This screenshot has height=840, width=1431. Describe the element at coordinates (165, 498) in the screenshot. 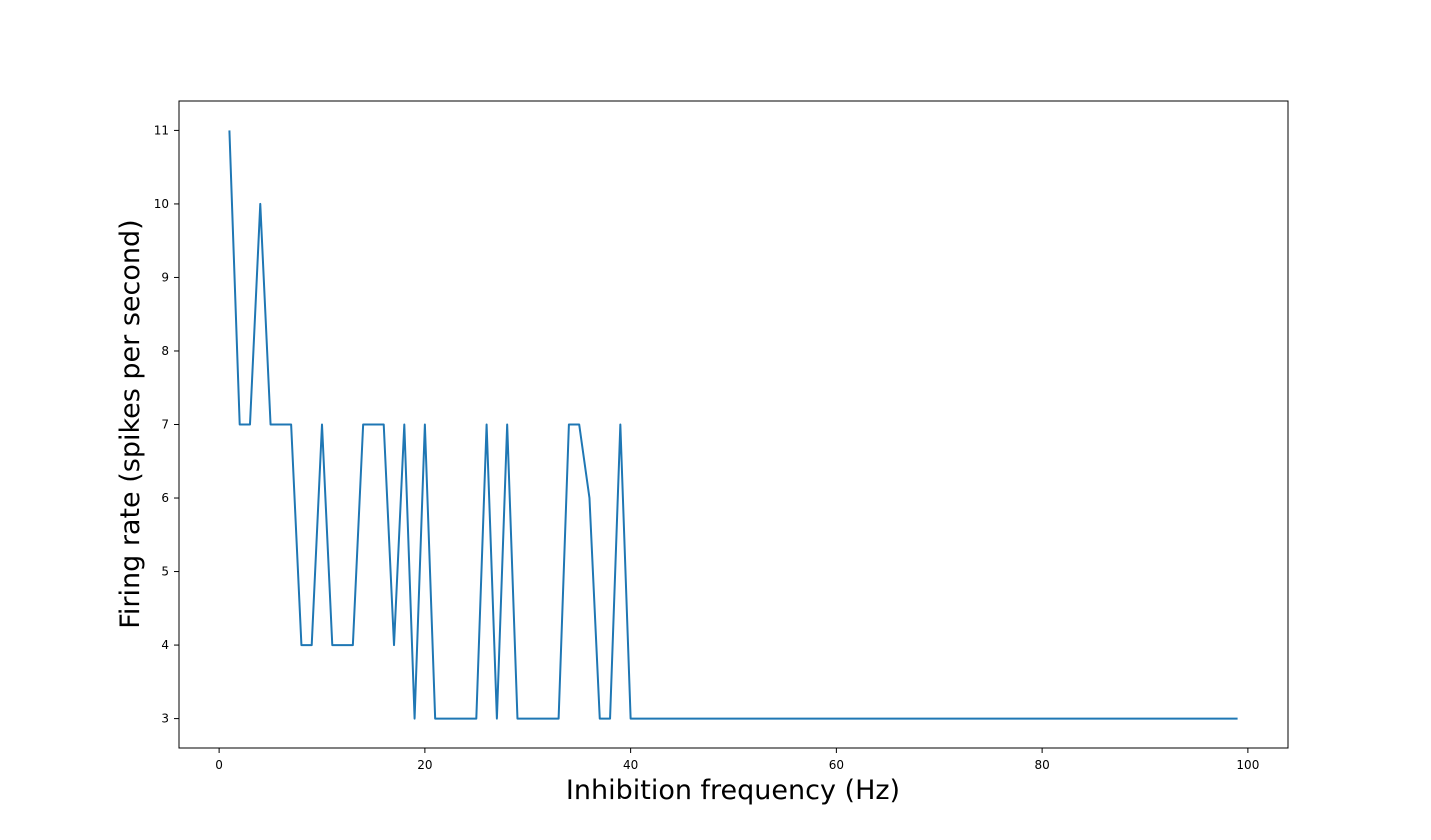

I see `y-tick-label: 6` at that location.